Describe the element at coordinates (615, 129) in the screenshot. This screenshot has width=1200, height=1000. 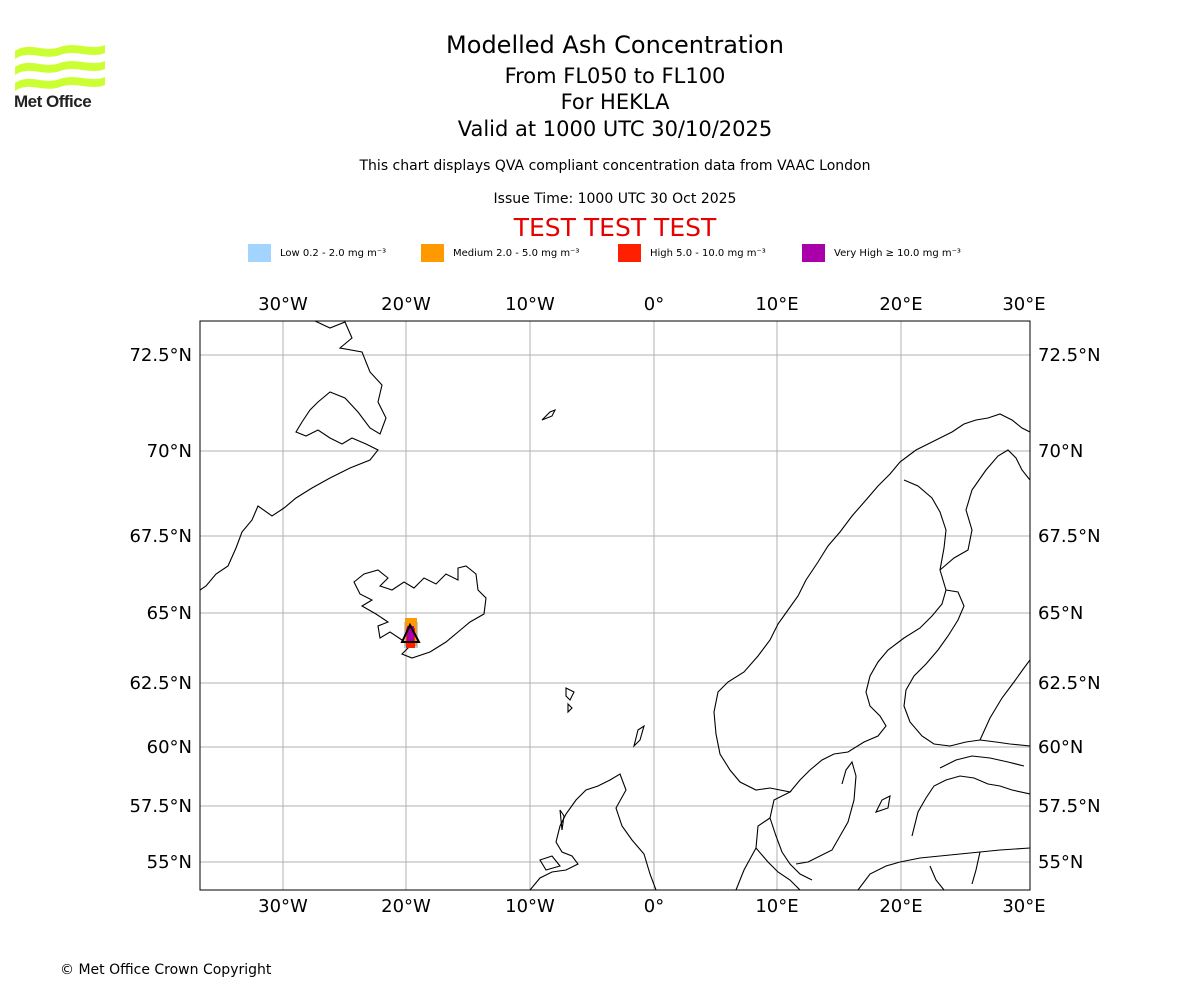
I see `valid-time: Valid at 1000 UTC 30/10/2025` at that location.